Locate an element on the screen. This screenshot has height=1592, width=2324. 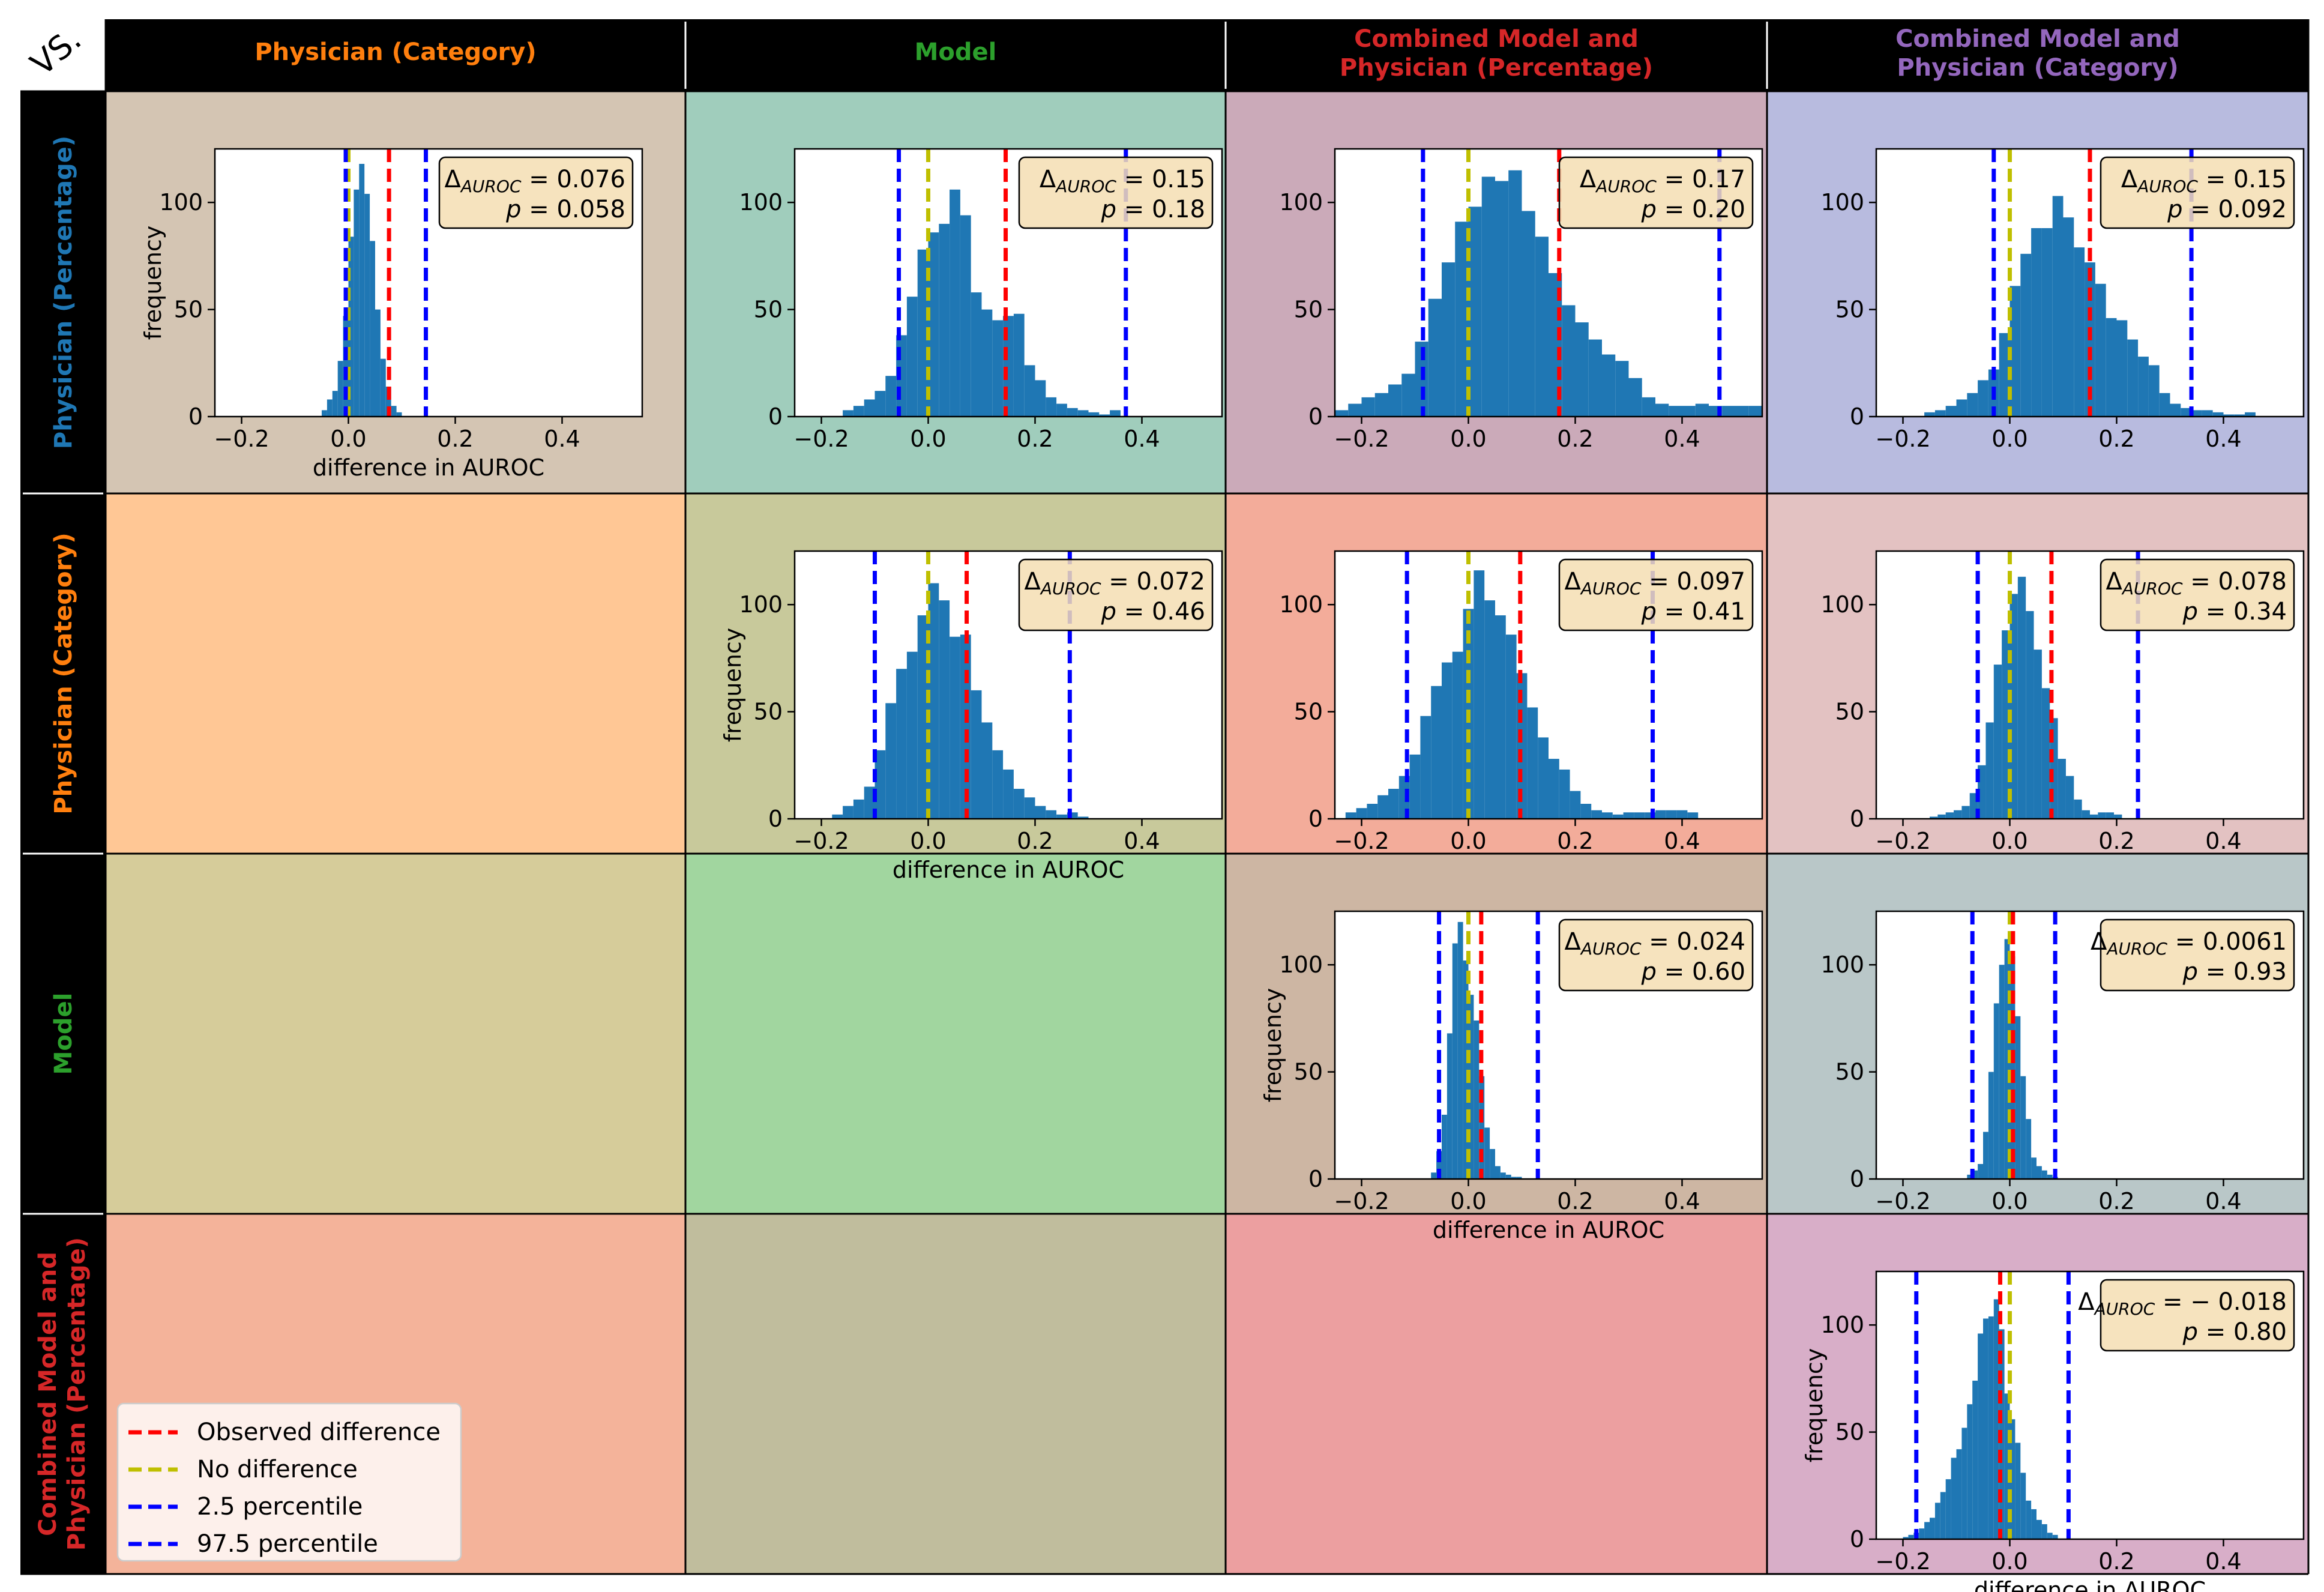
legend-label: 97.5 percentile is located at coordinates (287, 1544).